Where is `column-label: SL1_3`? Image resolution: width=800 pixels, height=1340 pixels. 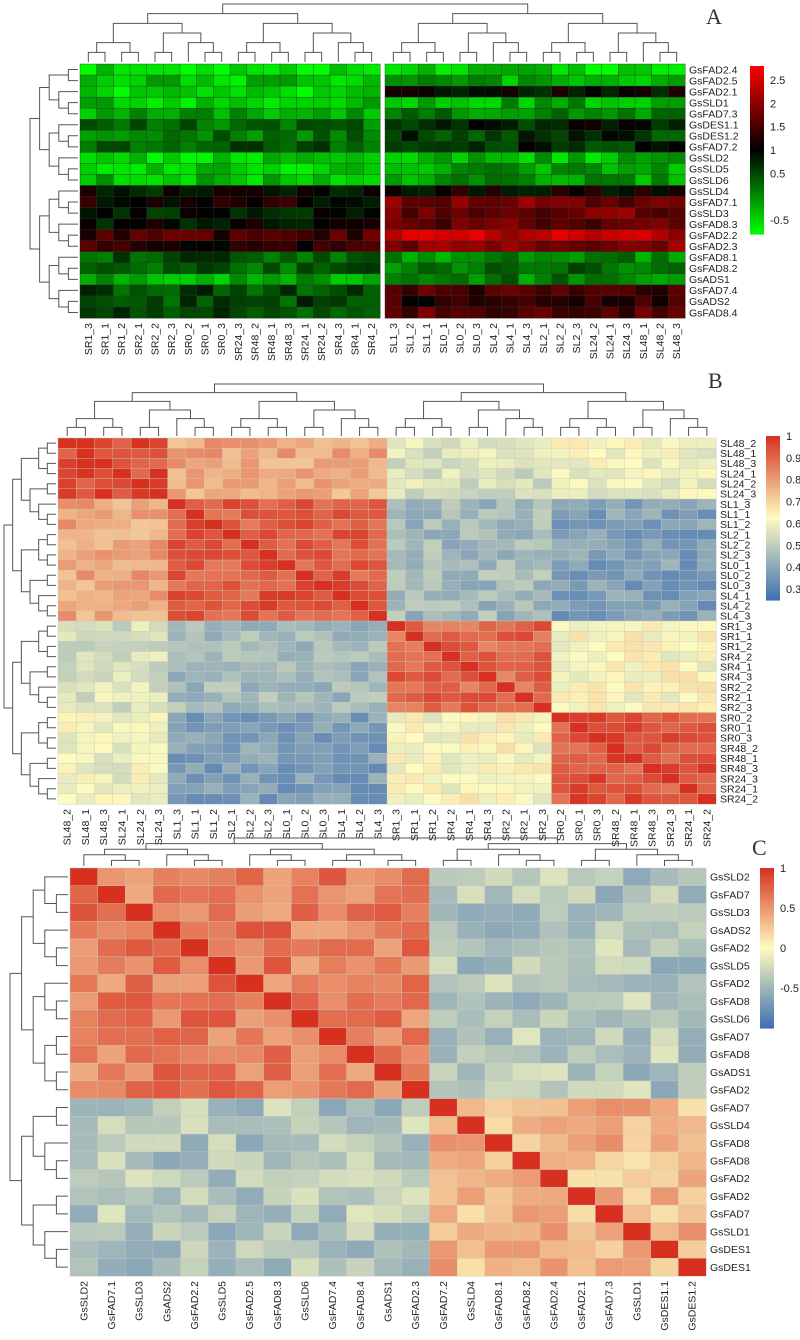 column-label: SL1_3 is located at coordinates (177, 824).